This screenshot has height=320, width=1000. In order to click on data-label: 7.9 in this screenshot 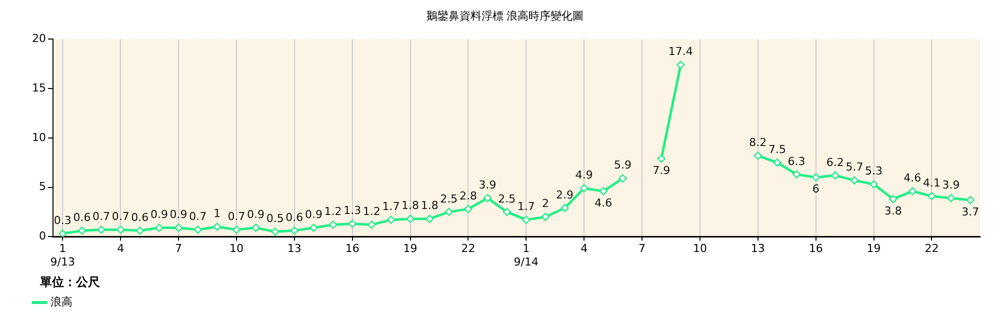, I will do `click(661, 170)`.